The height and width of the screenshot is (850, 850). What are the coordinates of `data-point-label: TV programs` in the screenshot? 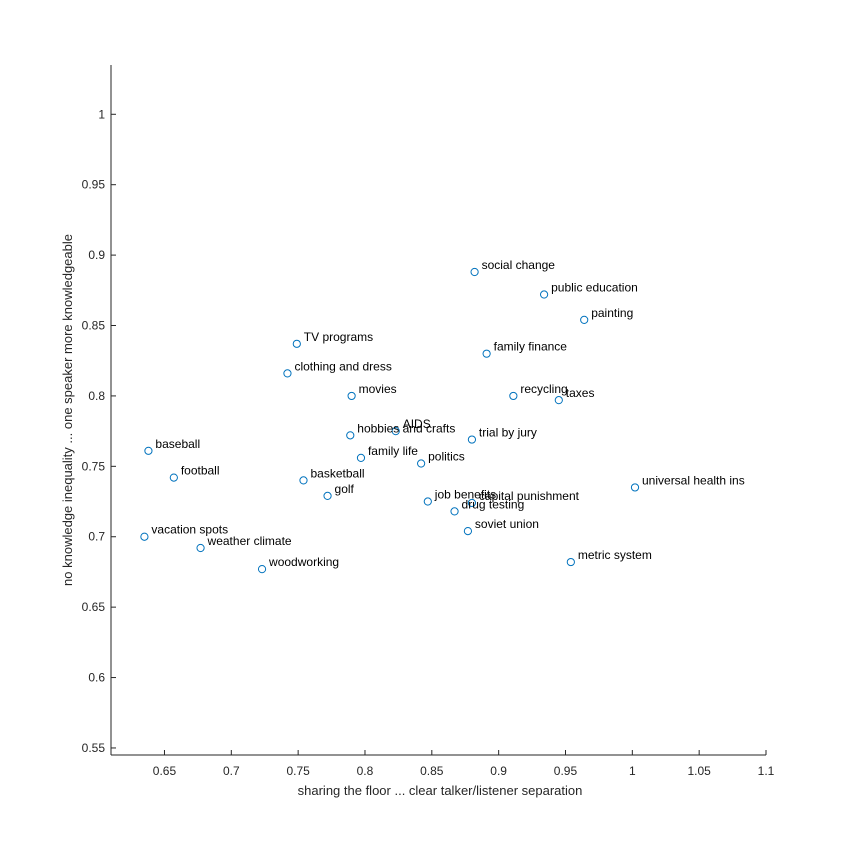 It's located at (338, 337).